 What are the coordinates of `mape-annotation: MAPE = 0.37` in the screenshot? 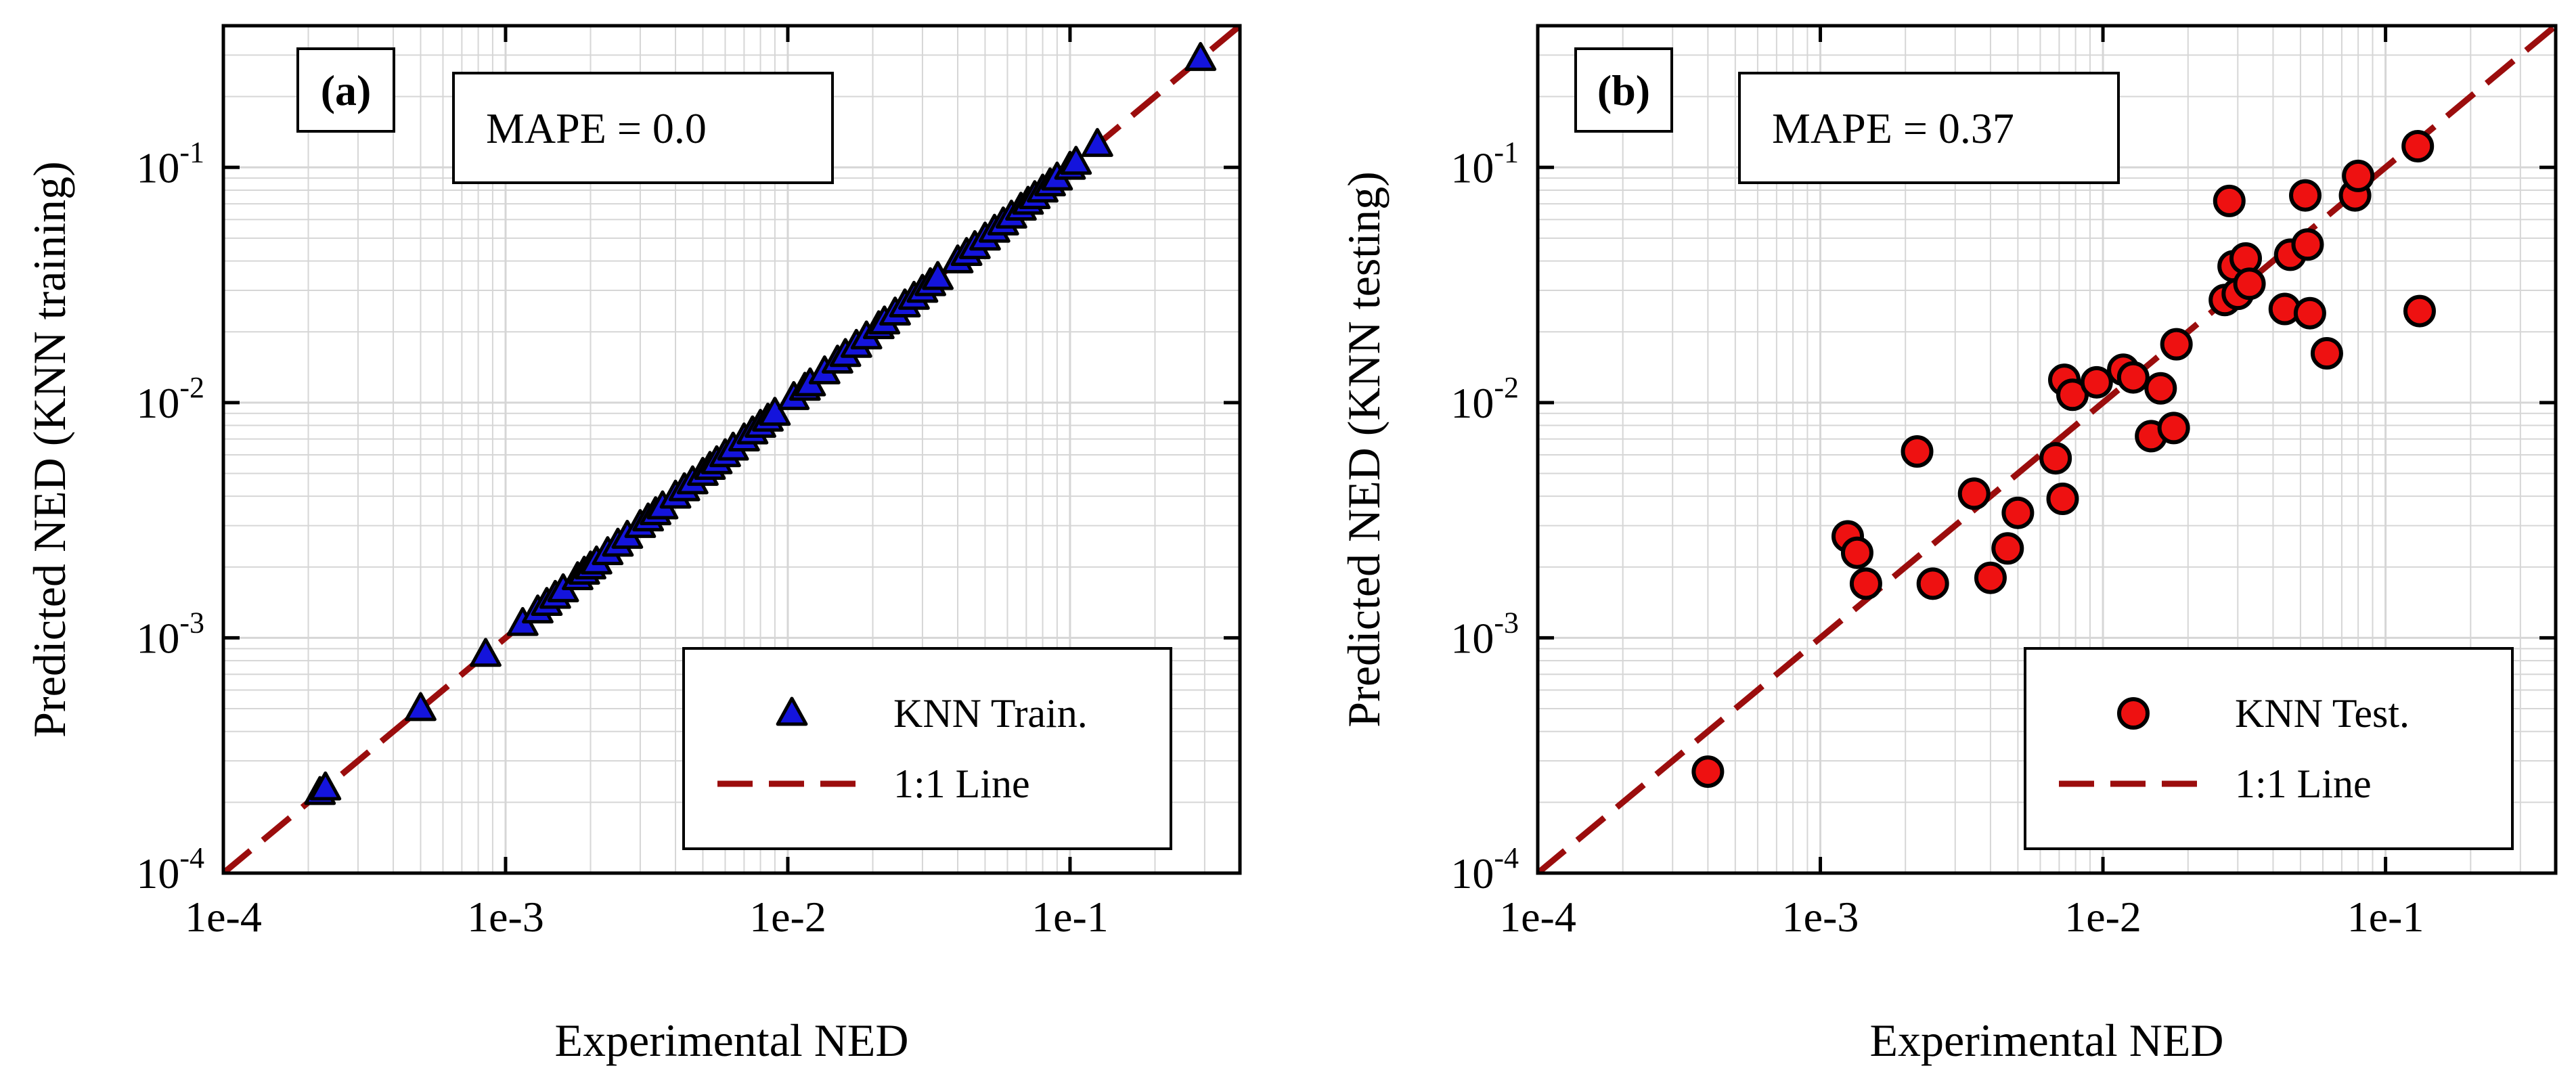 It's located at (1893, 128).